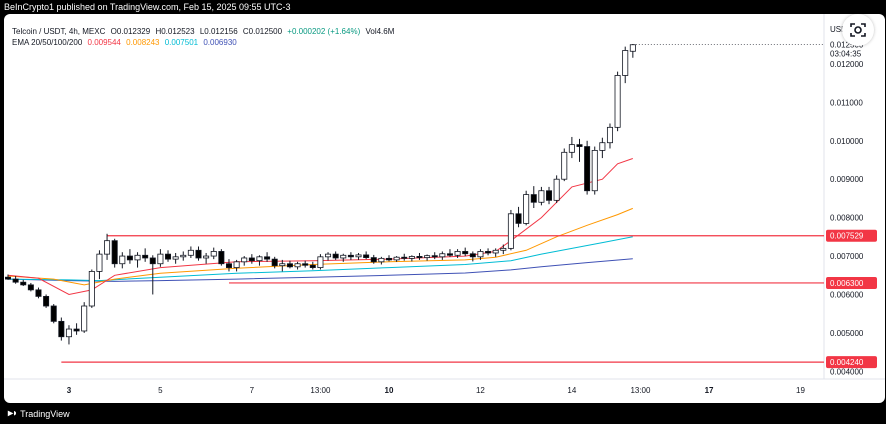  Describe the element at coordinates (39, 413) in the screenshot. I see `tradingview-logo: ▸◗ TradingView` at that location.